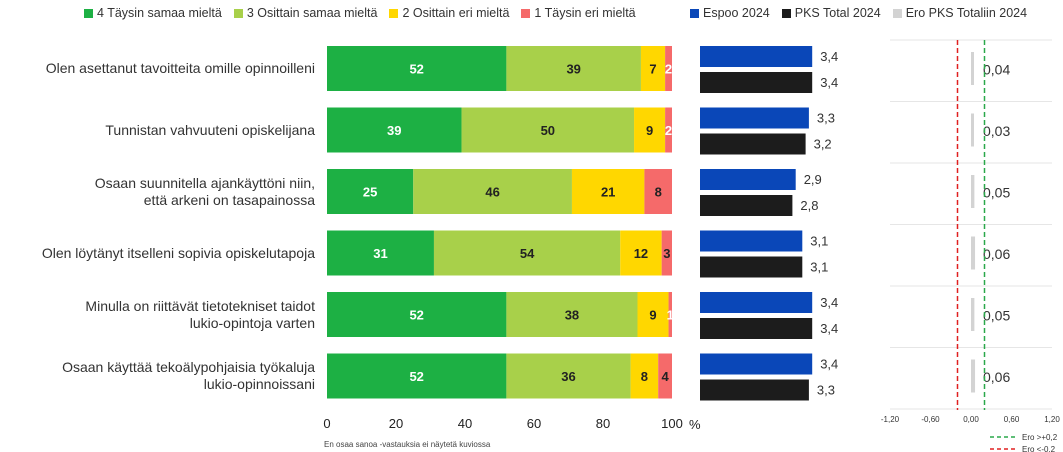  I want to click on stacked-bar-label: 21, so click(608, 192).